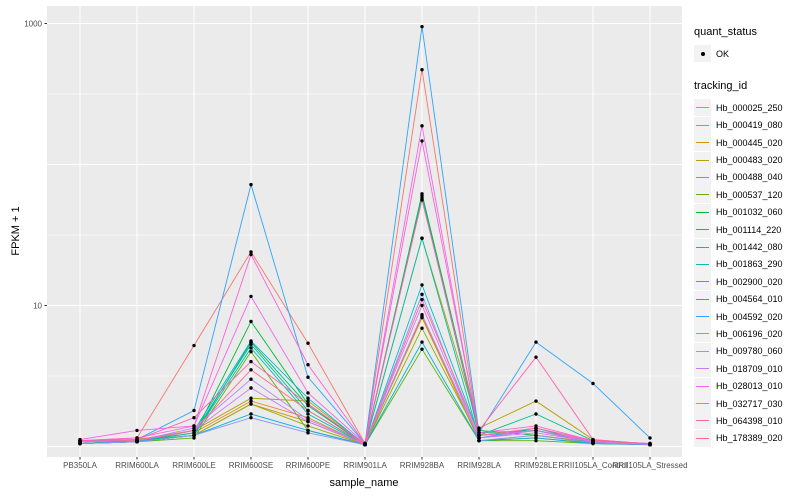 The image size is (800, 500). I want to click on legend-item-label: Hb_004592_020, so click(749, 316).